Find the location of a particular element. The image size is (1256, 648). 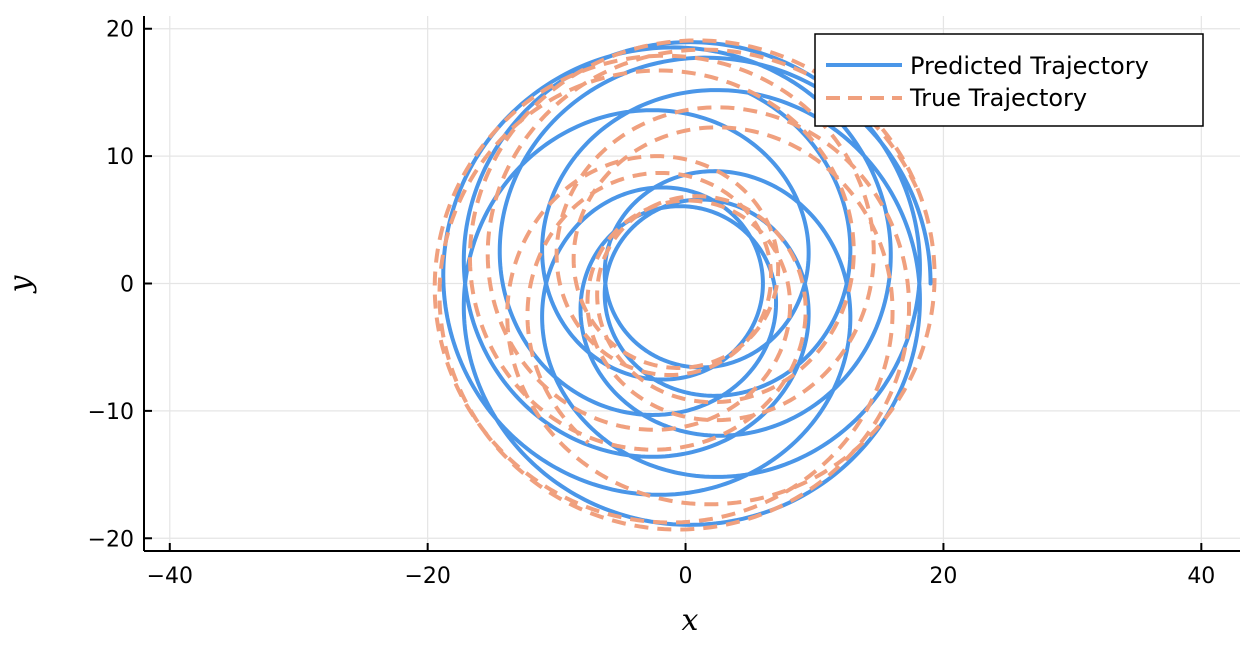

x-tick-label: 20 is located at coordinates (943, 576).